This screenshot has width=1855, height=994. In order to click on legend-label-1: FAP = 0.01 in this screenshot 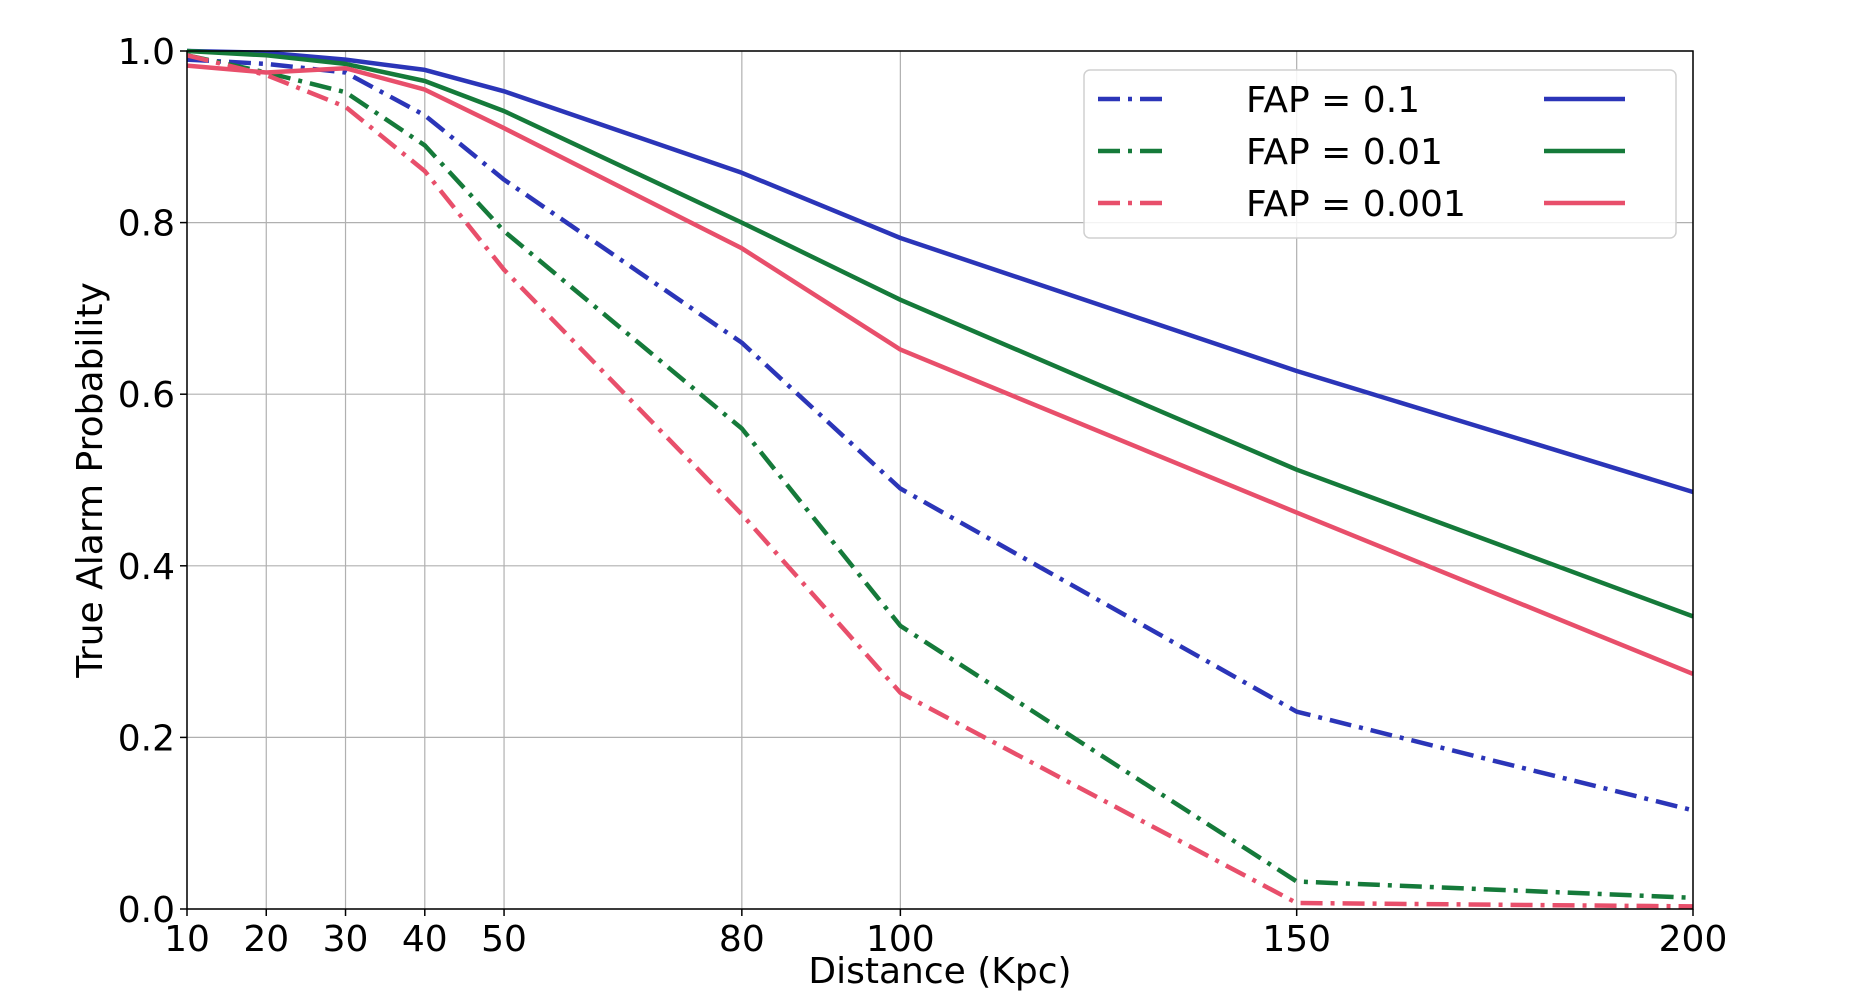, I will do `click(1344, 152)`.